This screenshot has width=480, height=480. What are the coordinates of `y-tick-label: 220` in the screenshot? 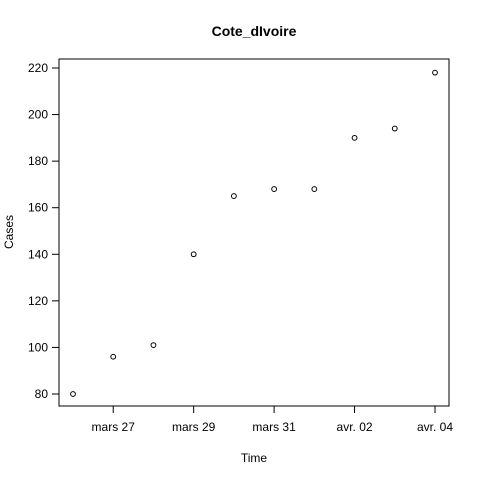 It's located at (38, 68).